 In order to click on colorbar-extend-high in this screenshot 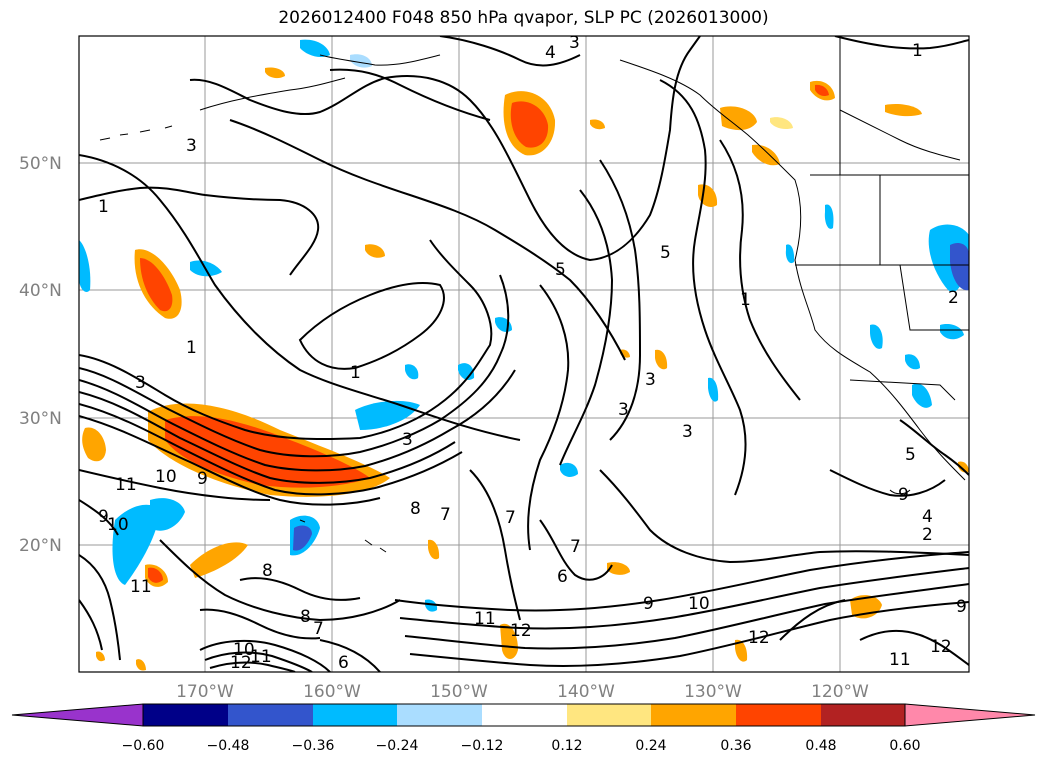, I will do `click(970, 715)`.